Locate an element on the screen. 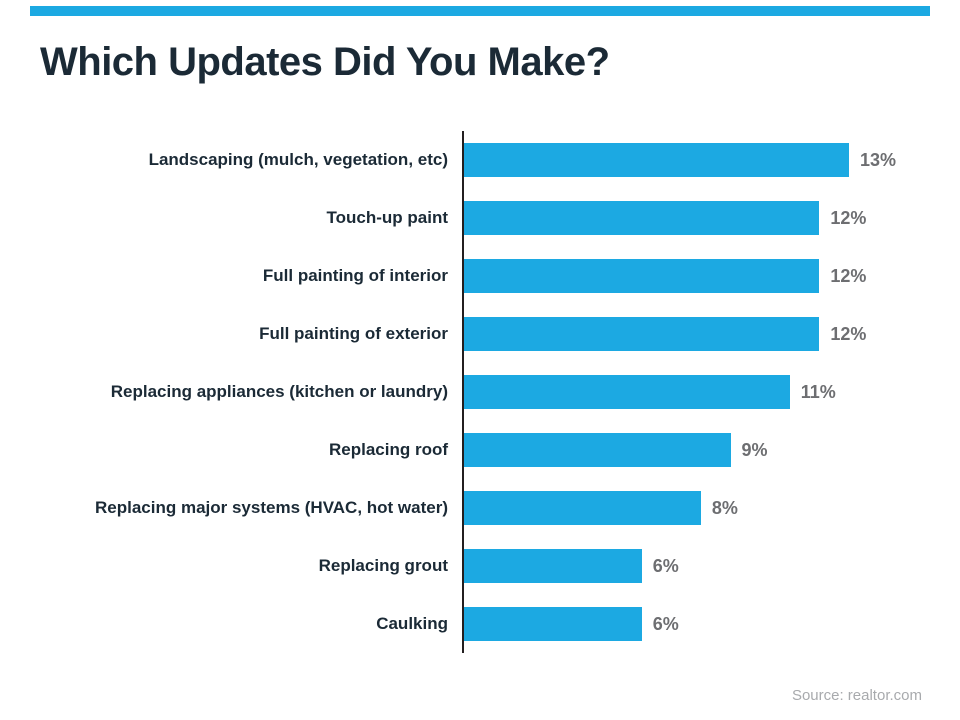 The image size is (960, 720). chart-row: Full painting of exterior 12% is located at coordinates (480, 334).